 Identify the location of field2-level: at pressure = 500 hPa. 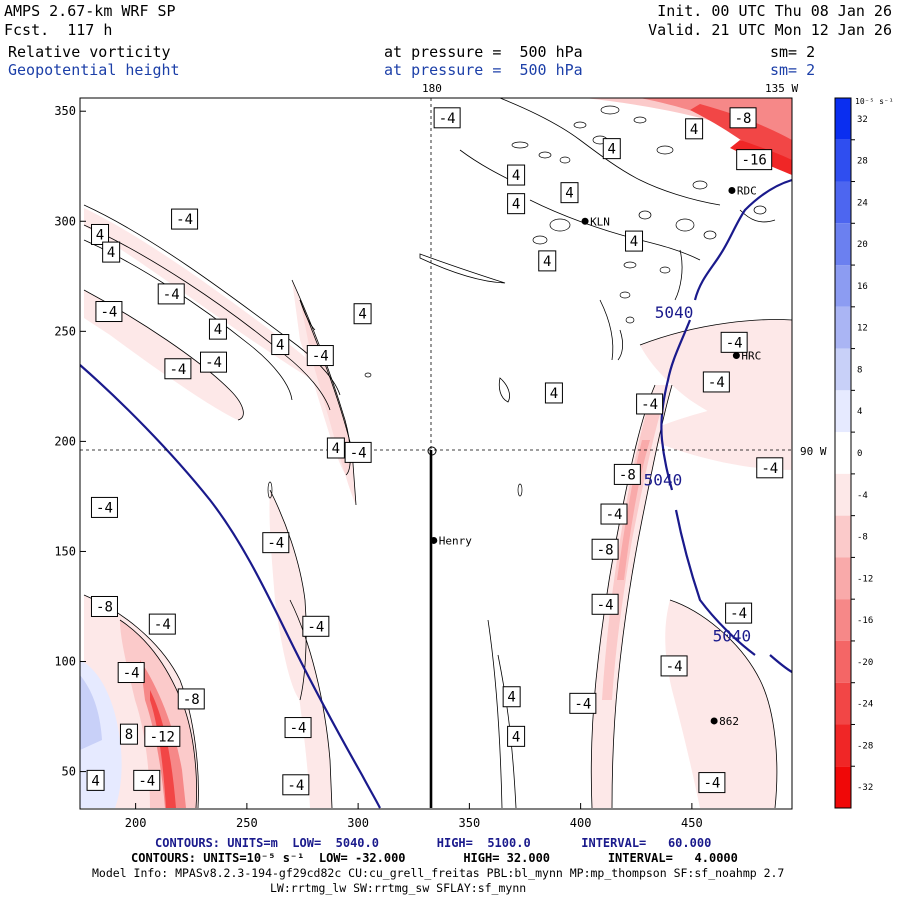
(483, 70).